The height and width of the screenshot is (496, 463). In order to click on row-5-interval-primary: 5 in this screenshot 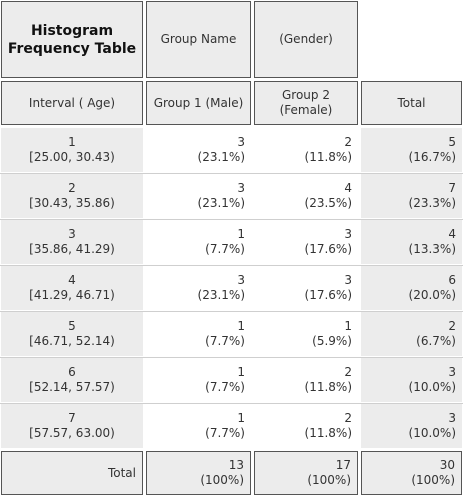, I will do `click(72, 326)`.